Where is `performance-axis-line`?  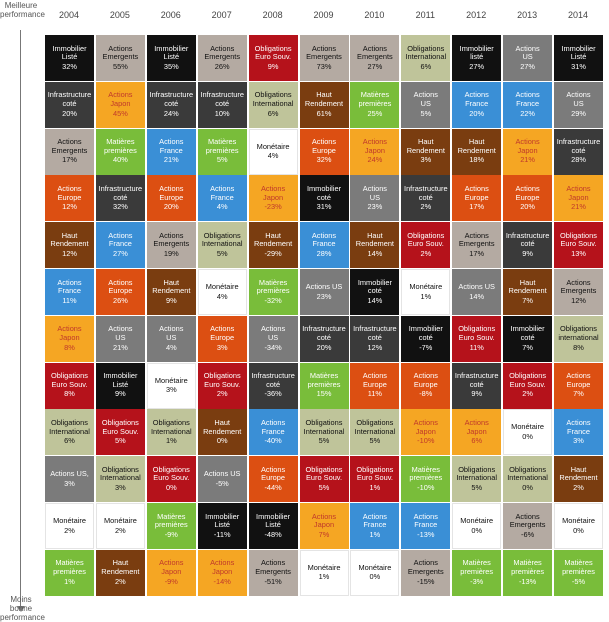
performance-axis-line is located at coordinates (20, 319).